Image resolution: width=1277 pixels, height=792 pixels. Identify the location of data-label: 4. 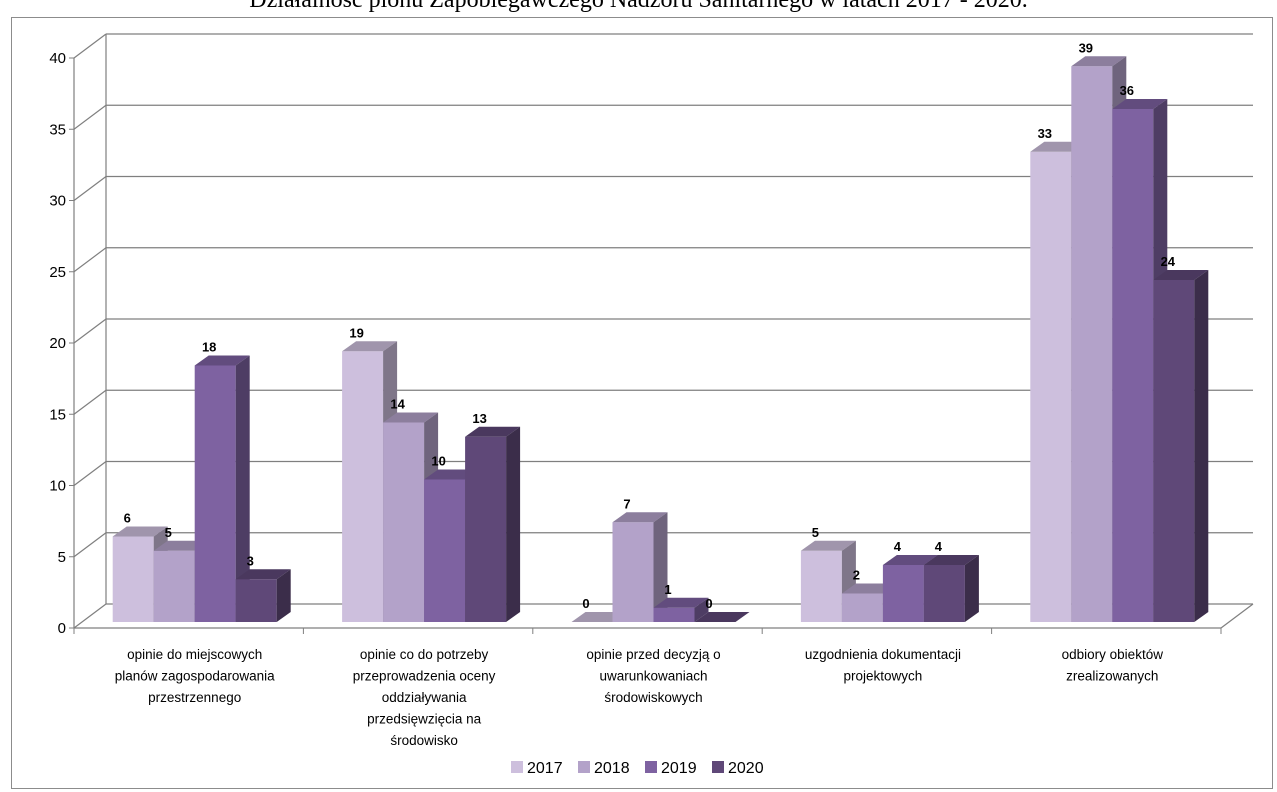
(939, 546).